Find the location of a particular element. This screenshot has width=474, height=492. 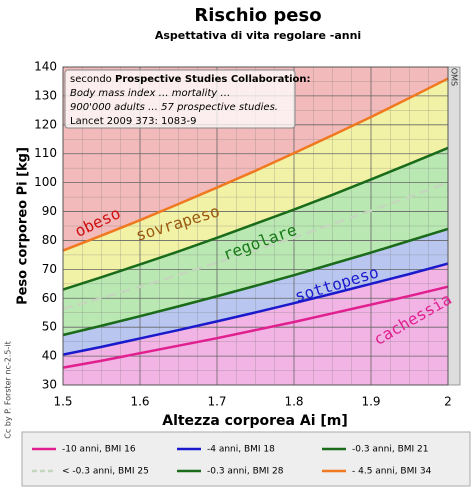

x-axis-label: Altezza corporea Ai [m] is located at coordinates (255, 421).